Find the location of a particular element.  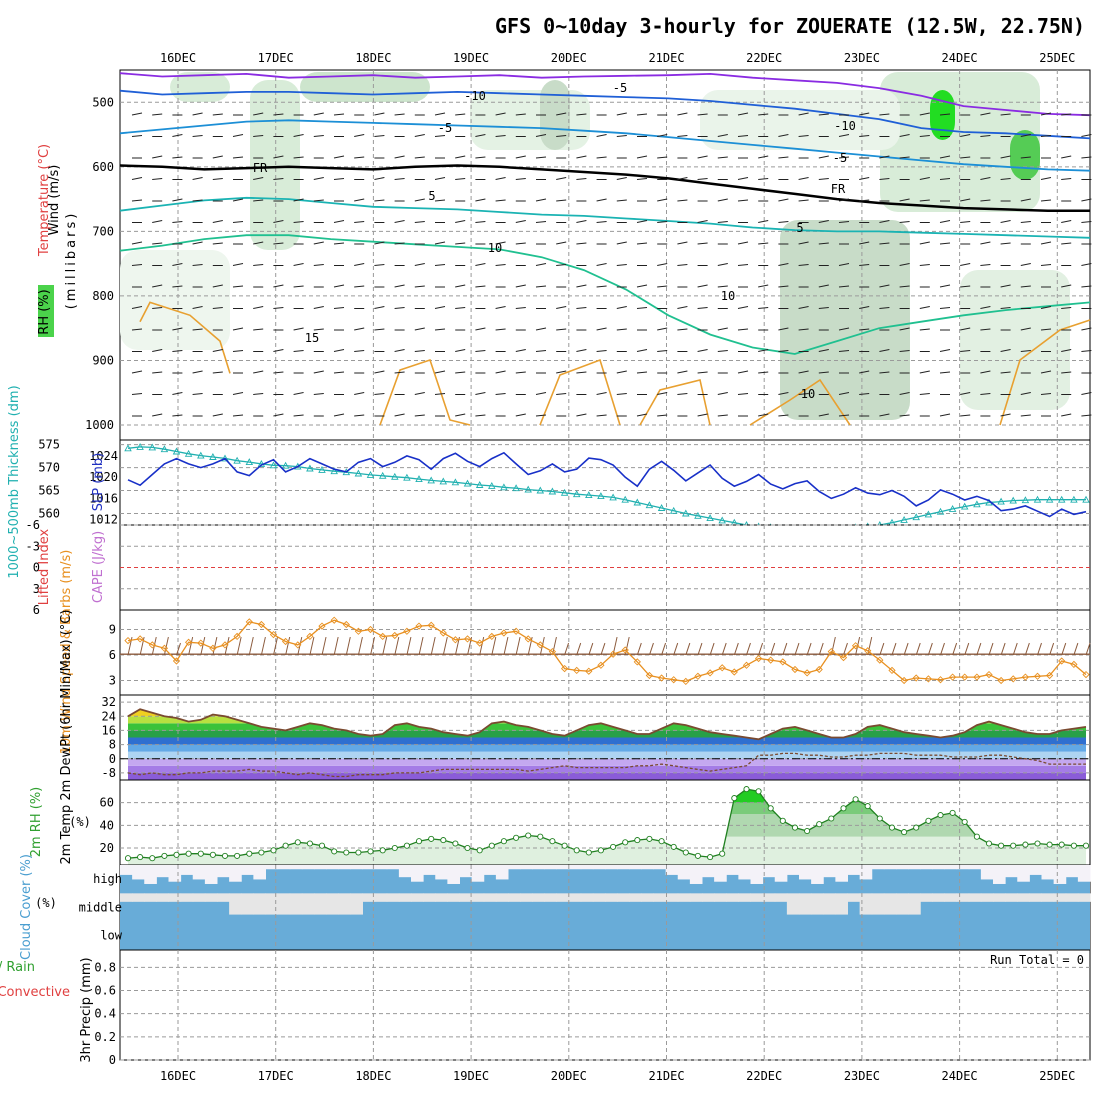

pressure-tick-label: 900 is located at coordinates (103, 360).